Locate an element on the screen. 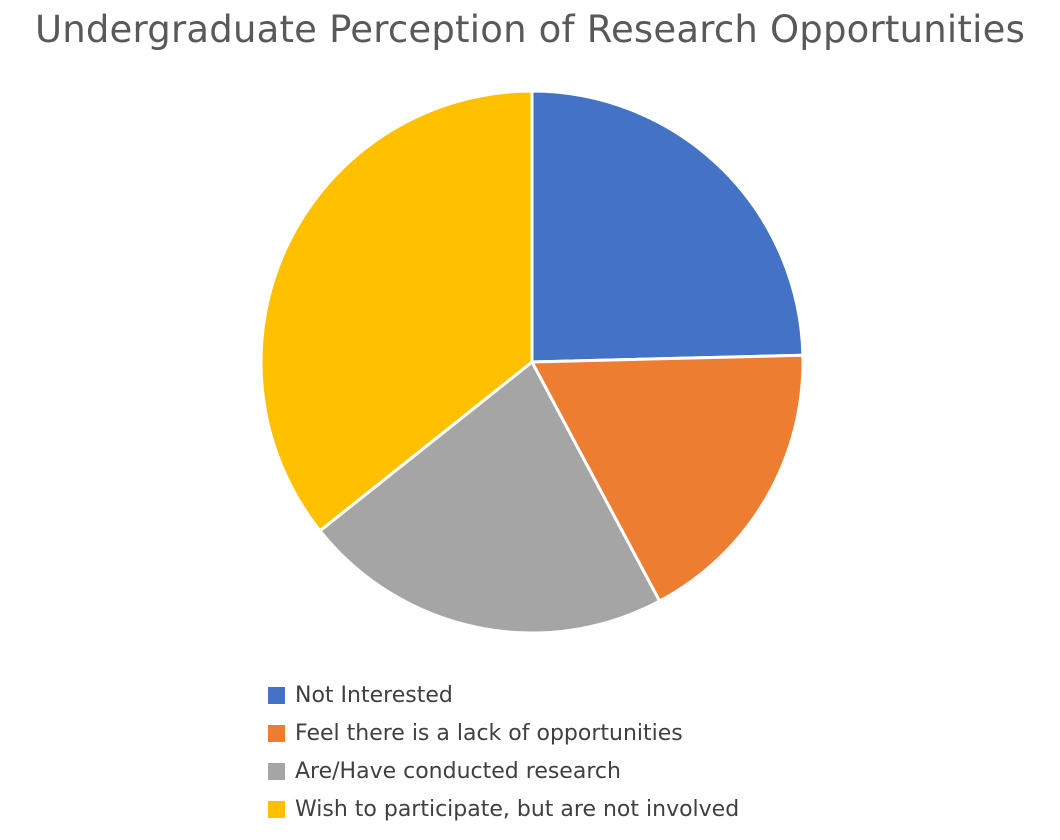 The width and height of the screenshot is (1060, 840). legend-label: Feel there is a lack of opportunities is located at coordinates (489, 733).